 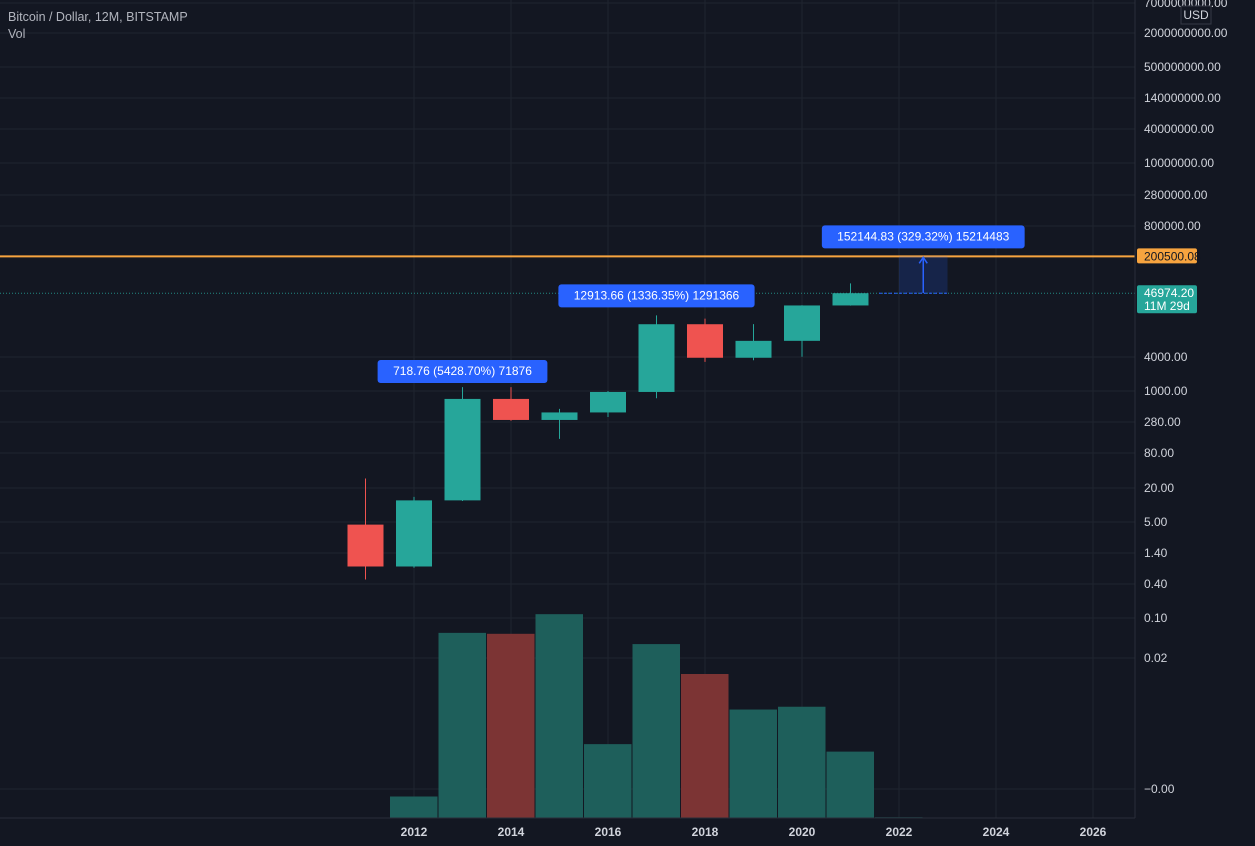 What do you see at coordinates (1159, 789) in the screenshot?
I see `y-tick-label: −0.00` at bounding box center [1159, 789].